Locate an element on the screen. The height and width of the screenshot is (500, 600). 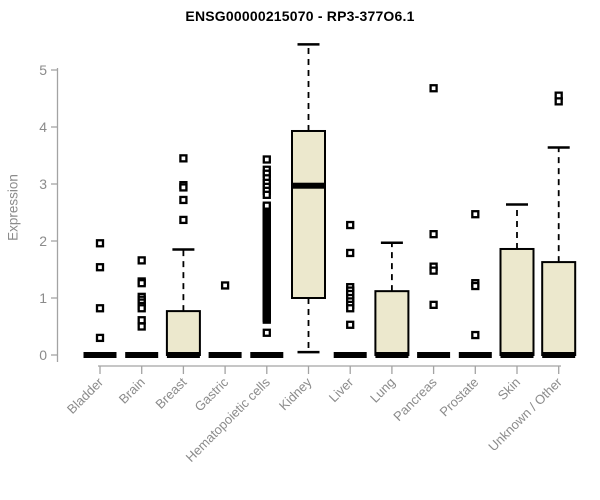
x-tick-label: Lung is located at coordinates (382, 390).